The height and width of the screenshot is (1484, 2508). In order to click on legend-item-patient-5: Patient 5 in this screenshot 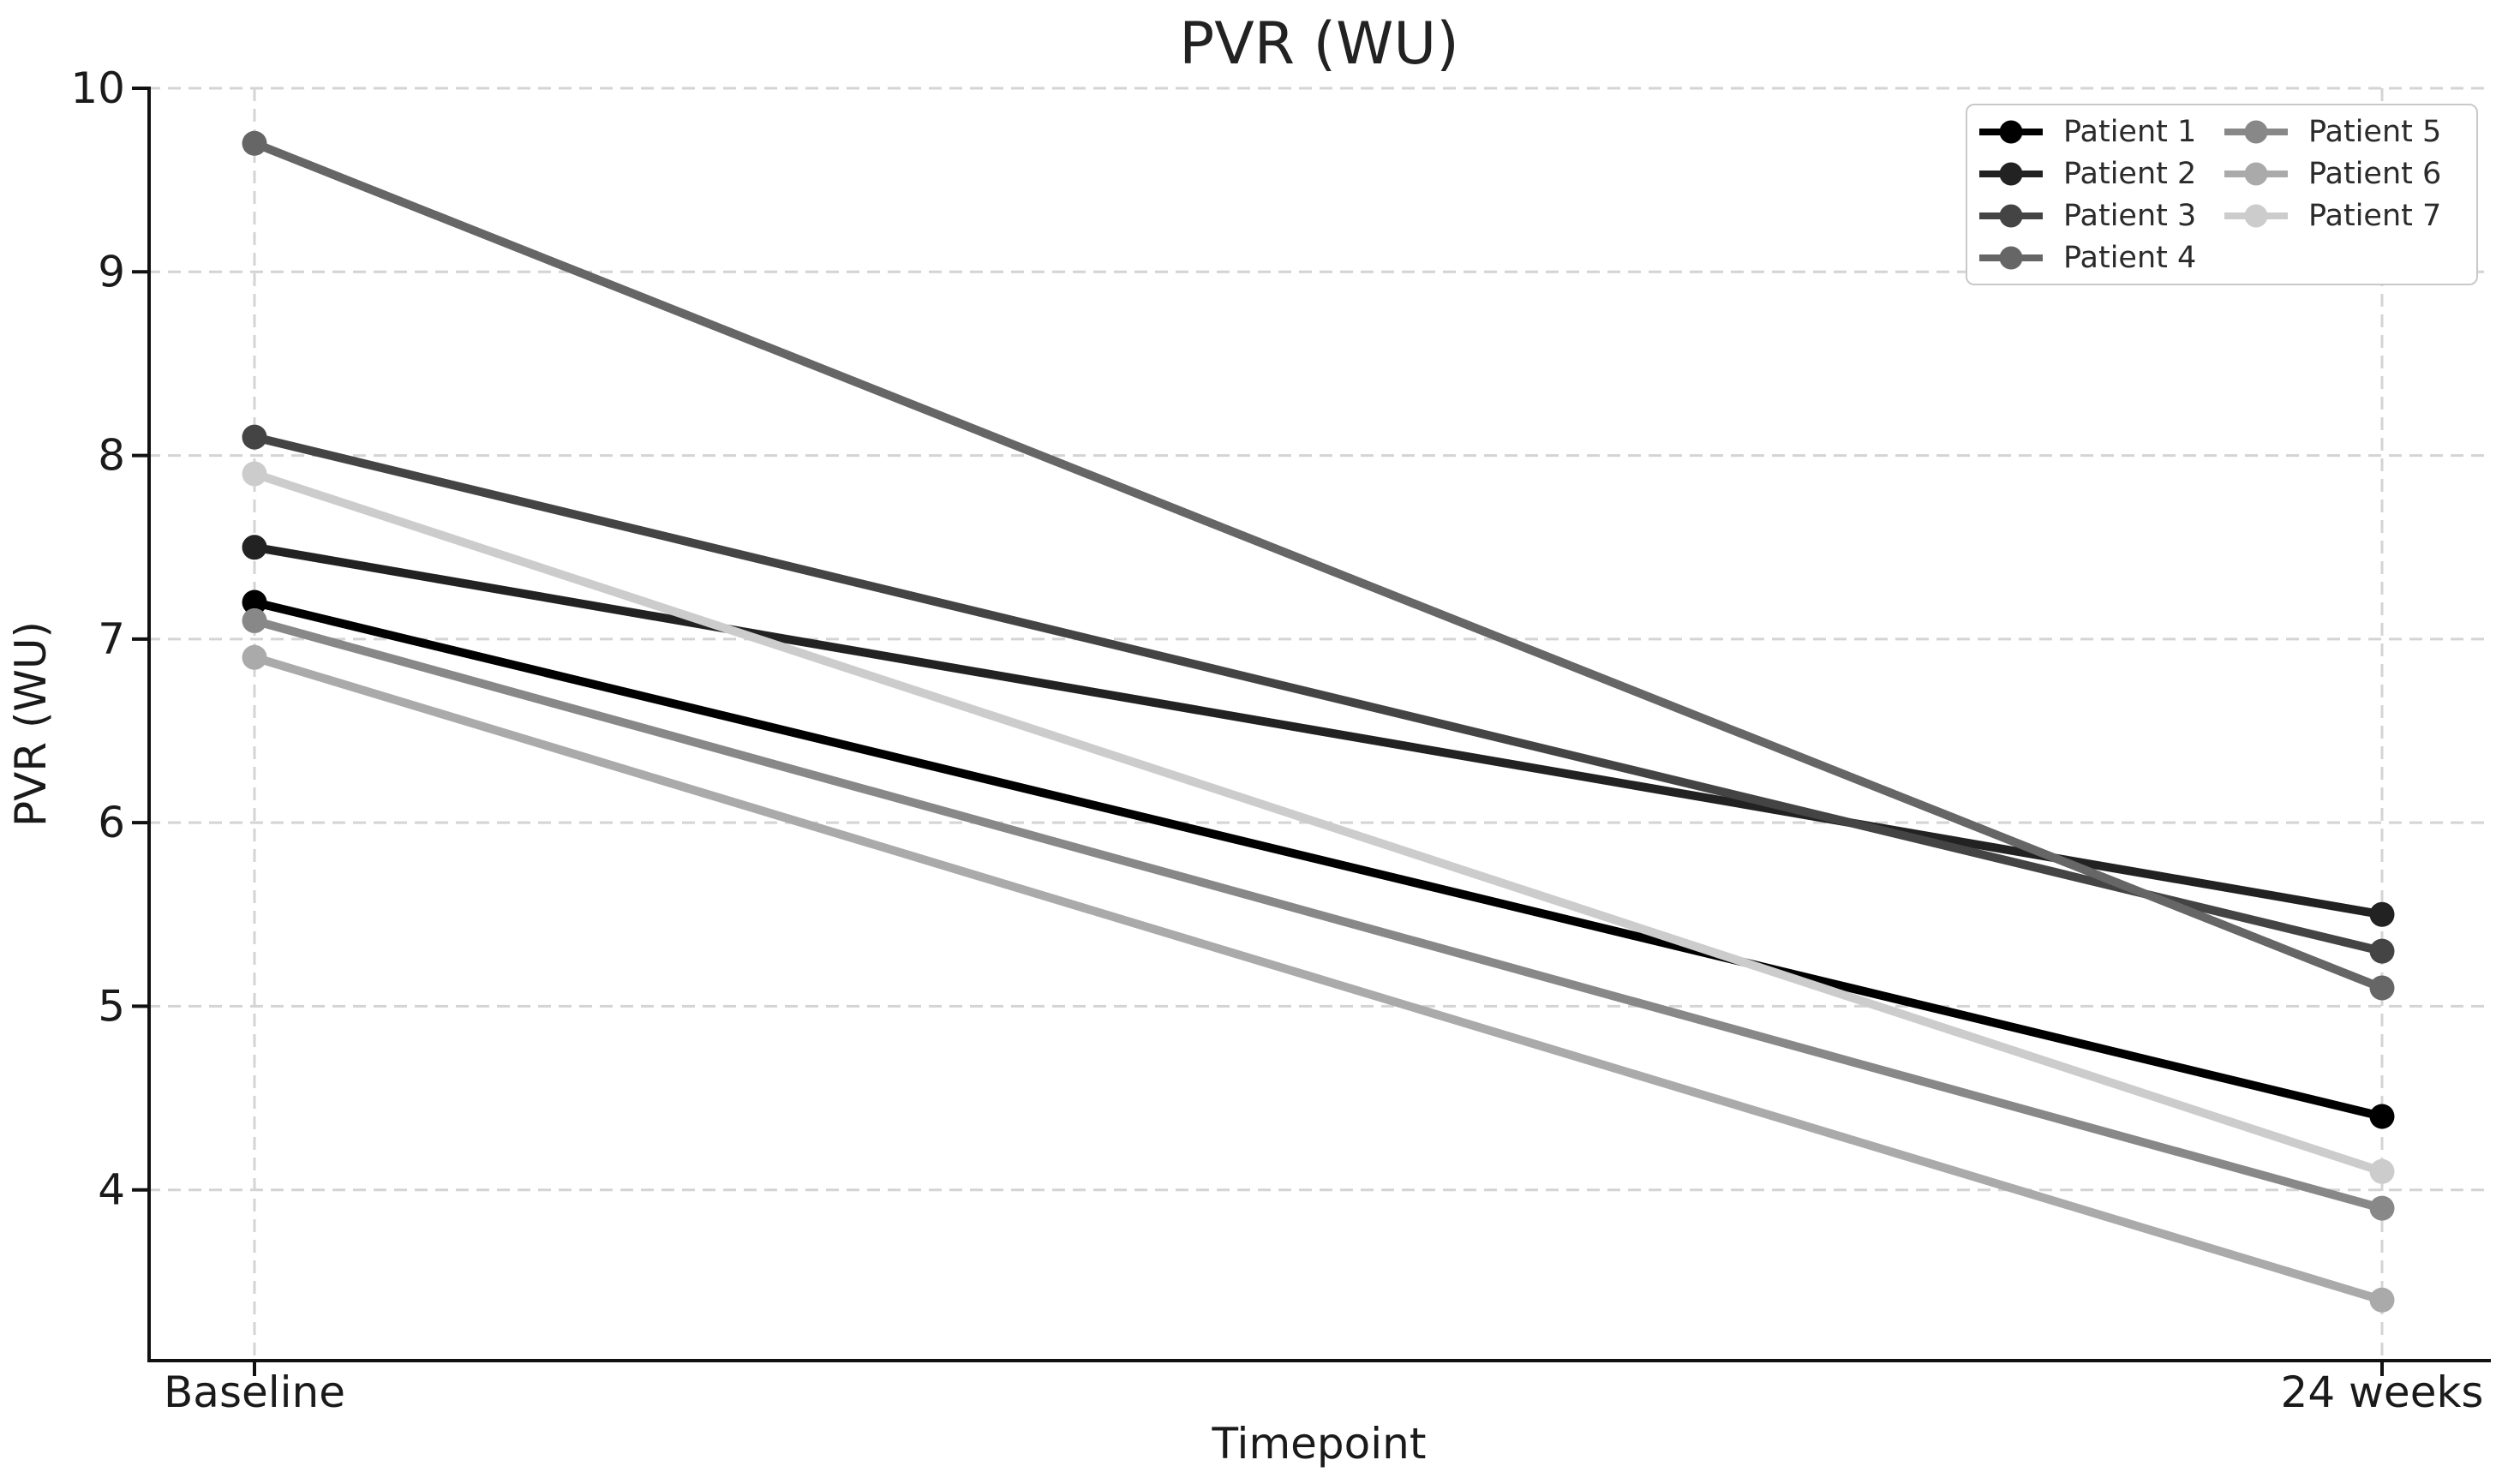, I will do `click(2345, 132)`.